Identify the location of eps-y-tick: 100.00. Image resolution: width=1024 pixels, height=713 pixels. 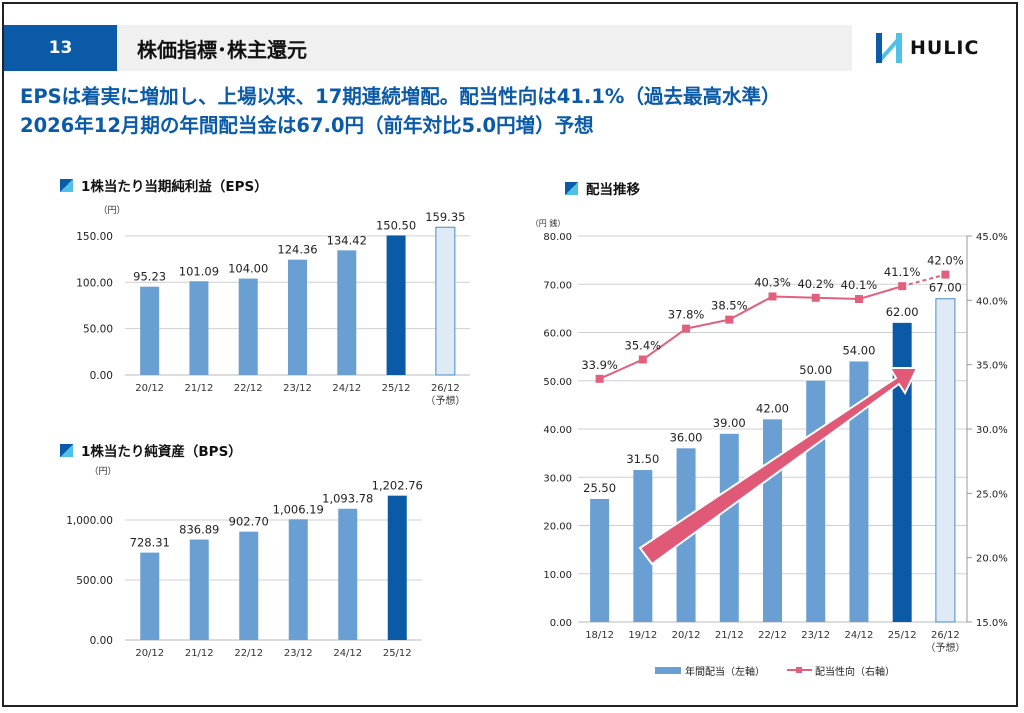
(94, 283).